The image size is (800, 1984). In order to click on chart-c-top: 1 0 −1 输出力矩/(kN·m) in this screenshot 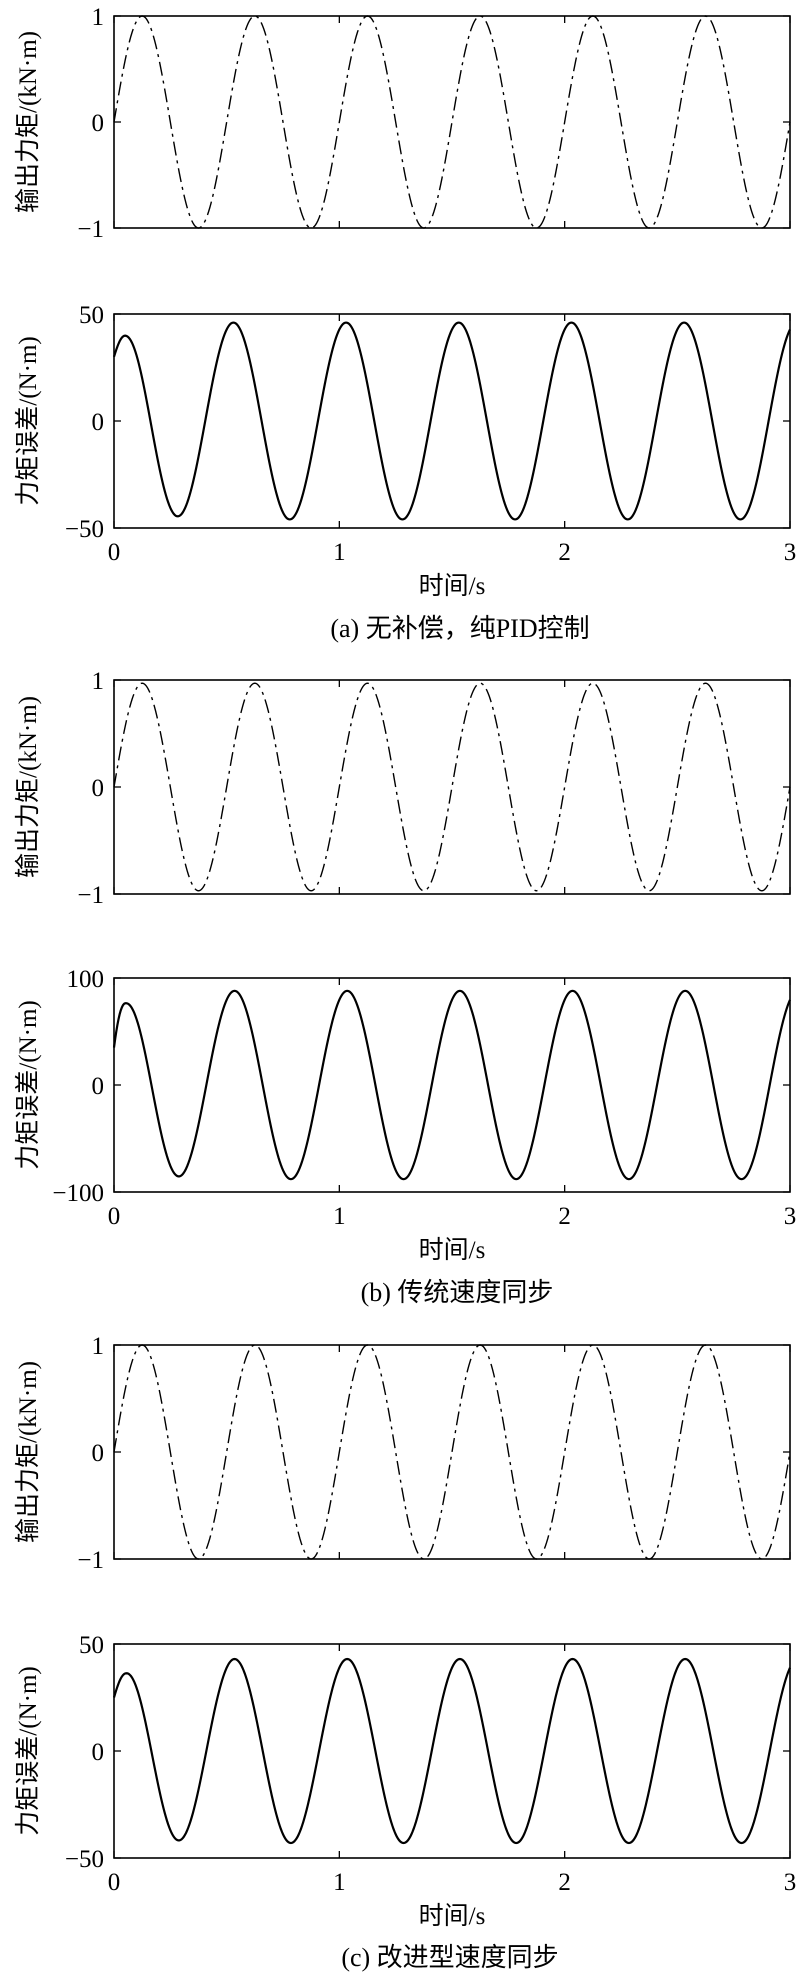, I will do `click(402, 1453)`.